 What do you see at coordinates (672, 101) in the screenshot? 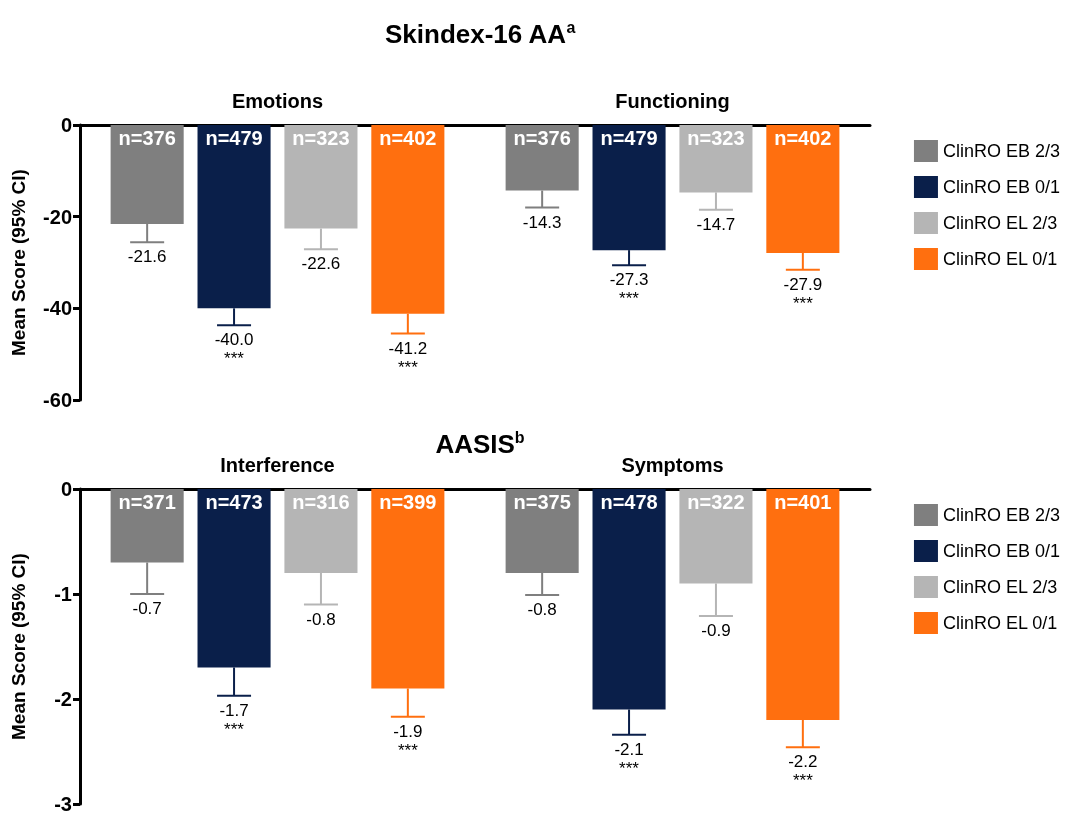
I see `x-tick-label: Functioning` at bounding box center [672, 101].